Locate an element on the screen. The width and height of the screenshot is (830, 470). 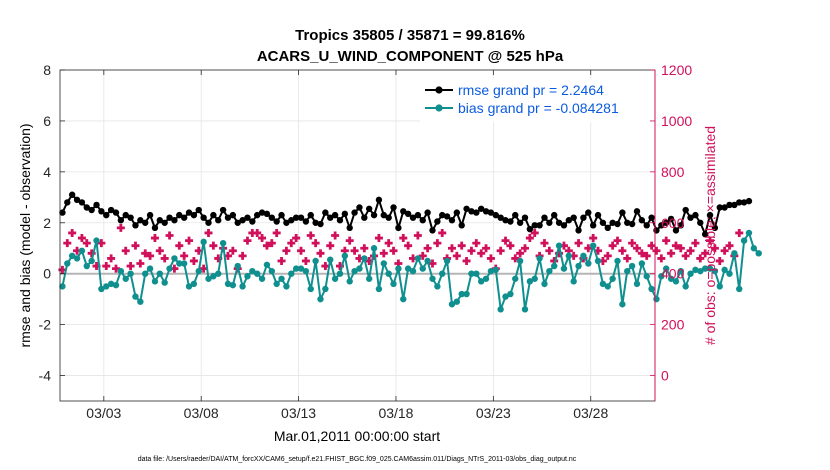
x-tick-label: 03/03 is located at coordinates (103, 413).